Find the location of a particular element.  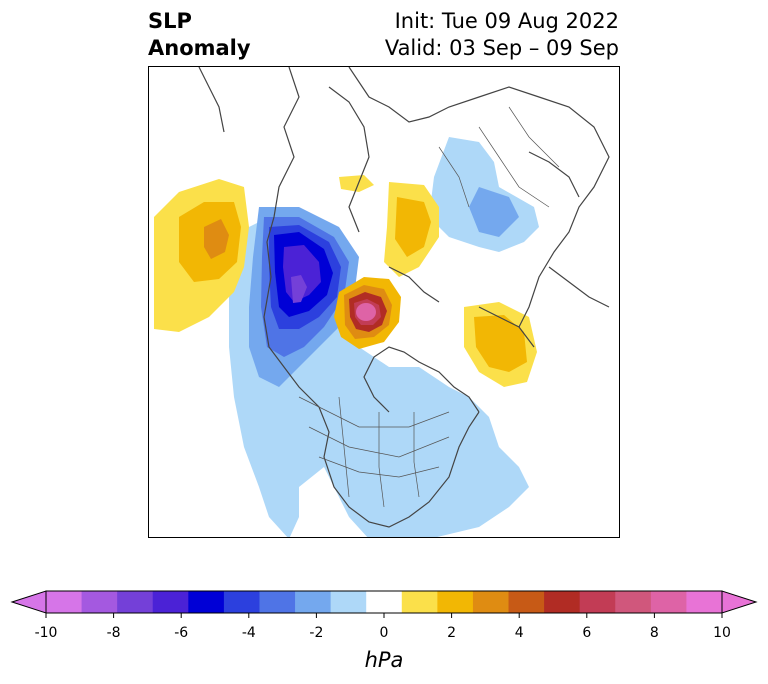

colorbar-right-extension is located at coordinates (739, 602).